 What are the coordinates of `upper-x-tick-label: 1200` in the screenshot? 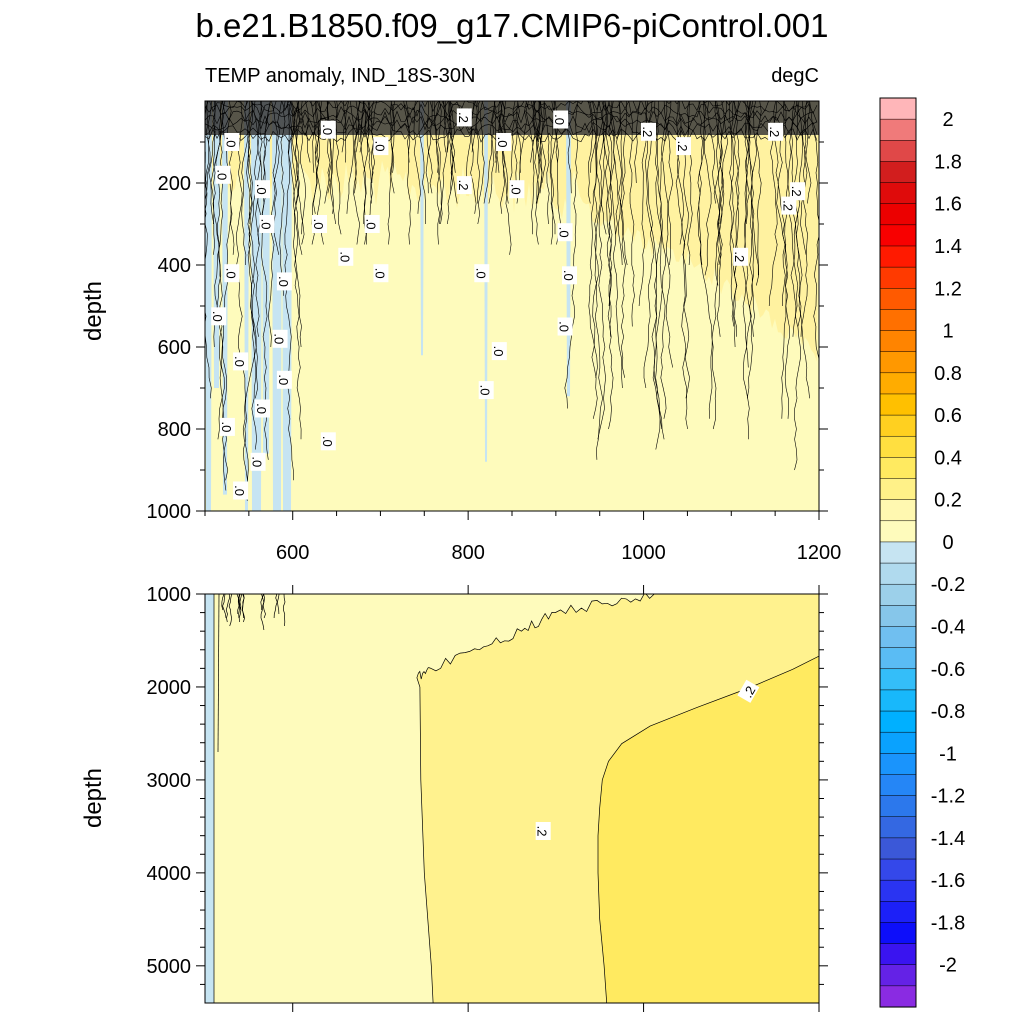 It's located at (819, 553).